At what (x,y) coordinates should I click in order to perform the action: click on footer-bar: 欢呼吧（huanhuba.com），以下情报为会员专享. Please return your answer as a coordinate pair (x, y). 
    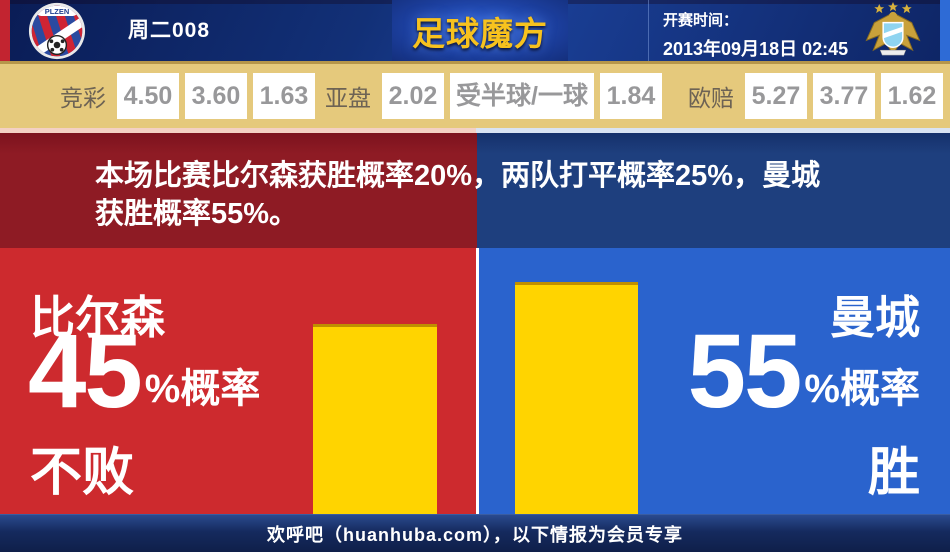
    Looking at the image, I should click on (475, 533).